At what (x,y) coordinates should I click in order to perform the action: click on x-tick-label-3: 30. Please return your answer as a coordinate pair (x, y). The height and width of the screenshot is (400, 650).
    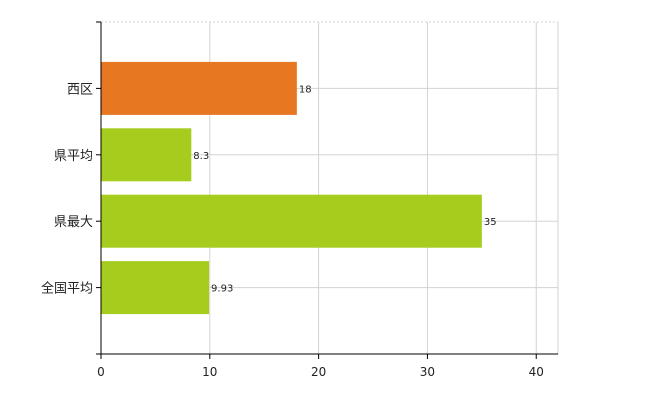
    Looking at the image, I should click on (427, 372).